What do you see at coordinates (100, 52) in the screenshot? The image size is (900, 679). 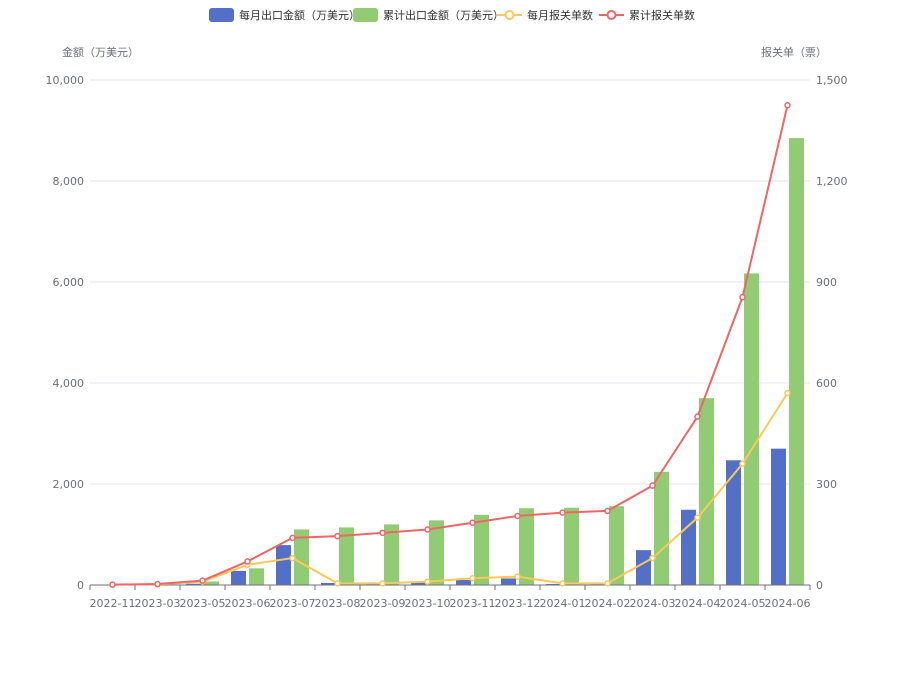 I see `y-left-axis-title: 金额（万美元）` at bounding box center [100, 52].